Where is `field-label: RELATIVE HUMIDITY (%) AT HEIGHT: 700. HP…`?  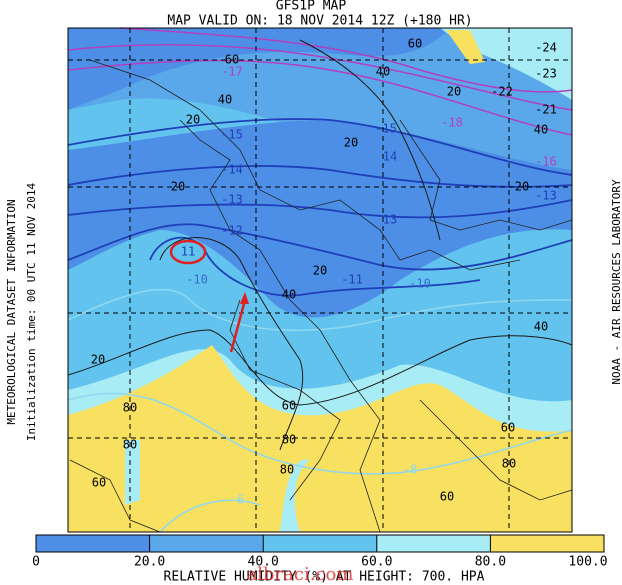
field-label: RELATIVE HUMIDITY (%) AT HEIGHT: 700. HP… is located at coordinates (324, 577).